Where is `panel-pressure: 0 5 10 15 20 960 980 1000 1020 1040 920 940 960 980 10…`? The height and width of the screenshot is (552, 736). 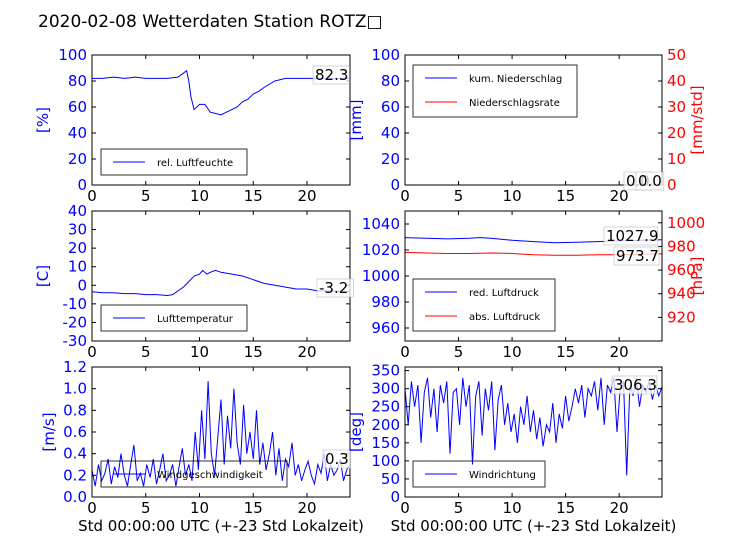
panel-pressure: 0 5 10 15 20 960 980 1000 1020 1040 920 940 960 980 10… is located at coordinates (534, 285).